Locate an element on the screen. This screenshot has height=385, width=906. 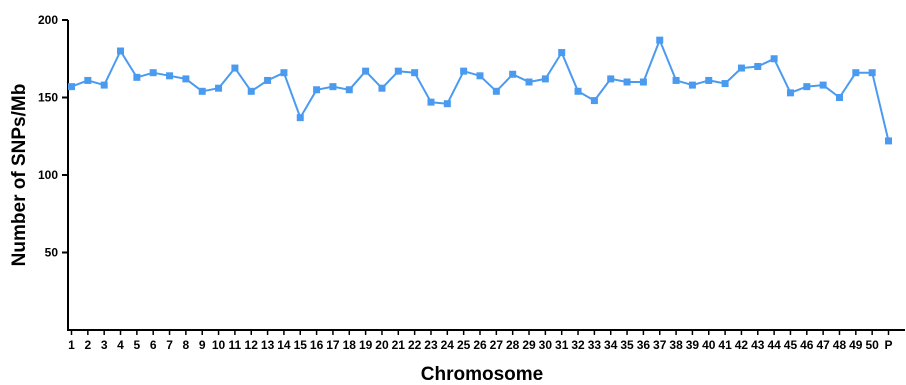
x-tick-label: 18 is located at coordinates (350, 345).